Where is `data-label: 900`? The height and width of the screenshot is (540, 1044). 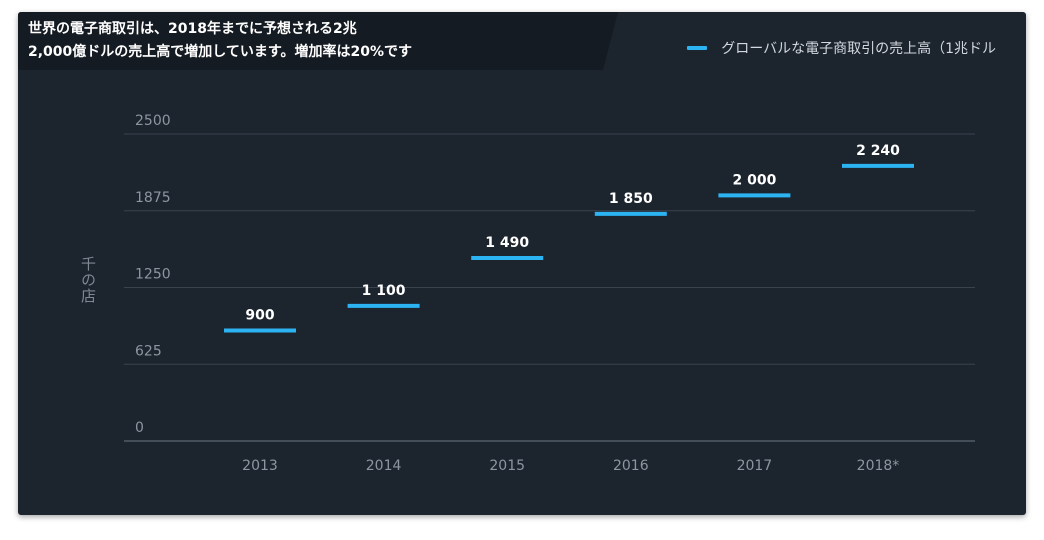 data-label: 900 is located at coordinates (259, 315).